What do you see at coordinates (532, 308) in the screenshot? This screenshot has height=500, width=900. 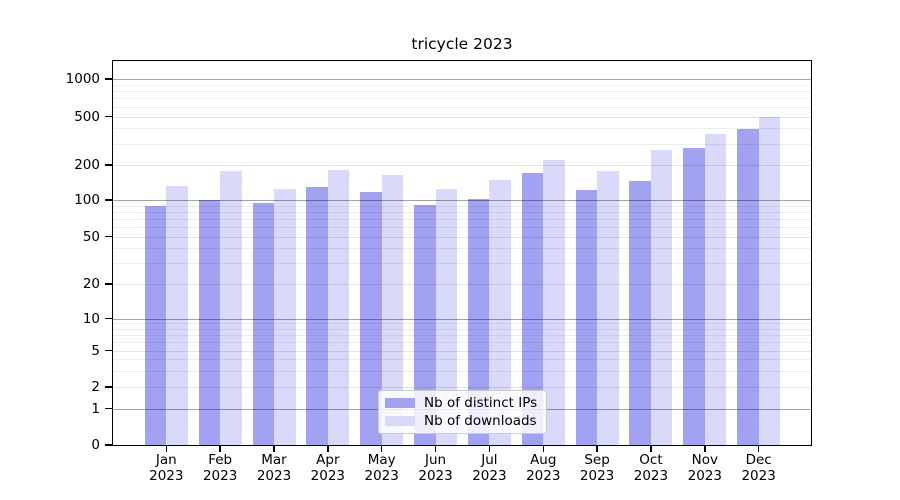 I see `bar-nb-of-distinct-ips-aug-2023` at bounding box center [532, 308].